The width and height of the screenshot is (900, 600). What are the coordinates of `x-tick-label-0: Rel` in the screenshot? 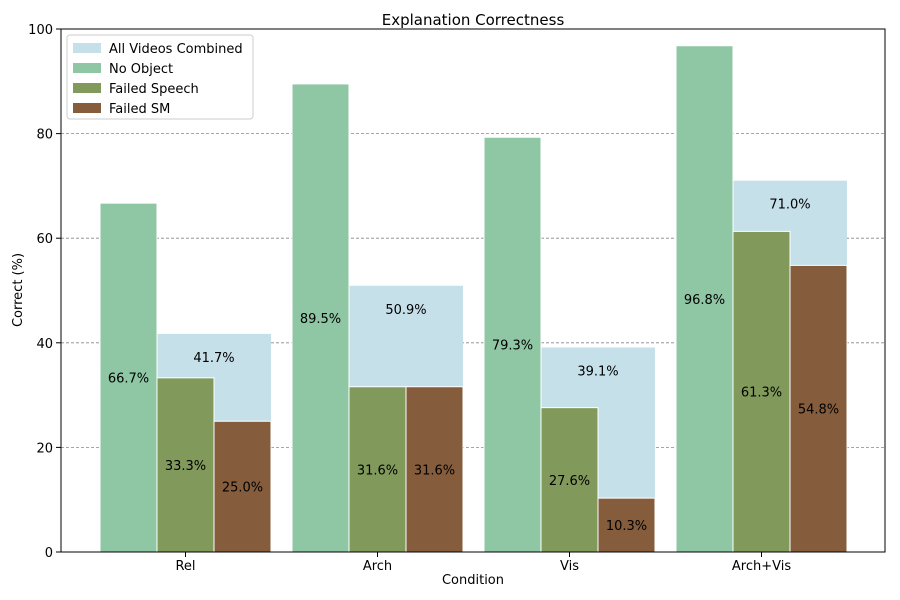 It's located at (185, 566).